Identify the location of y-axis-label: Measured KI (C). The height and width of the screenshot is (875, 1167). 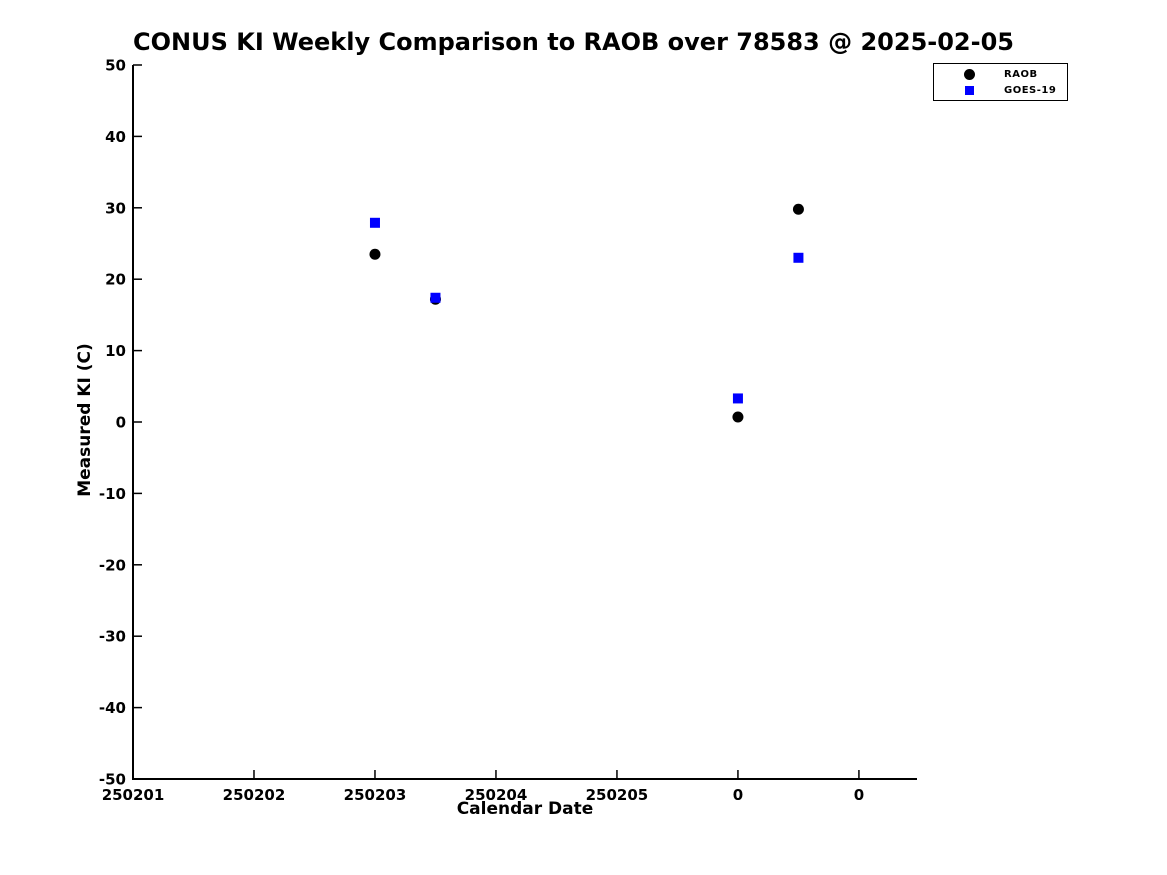
(85, 420).